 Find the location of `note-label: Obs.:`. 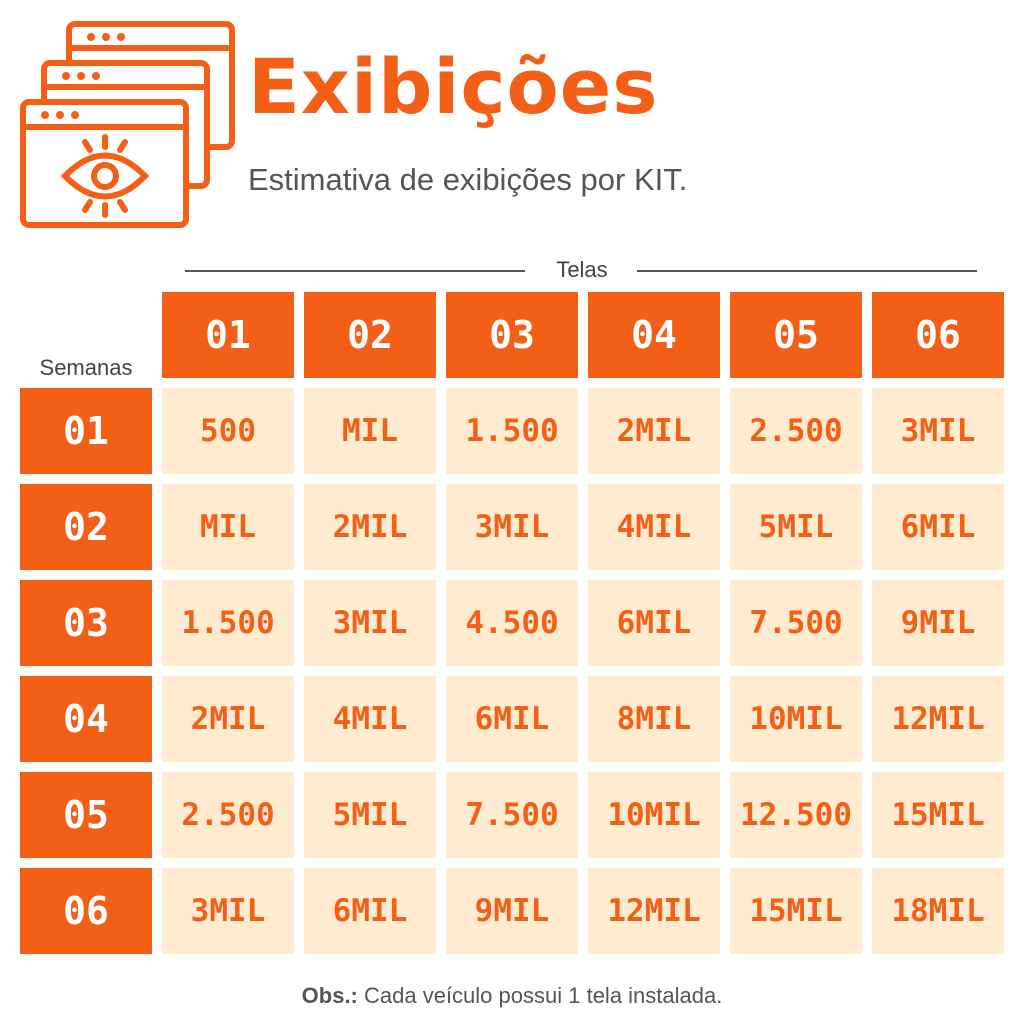

note-label: Obs.: is located at coordinates (329, 995).